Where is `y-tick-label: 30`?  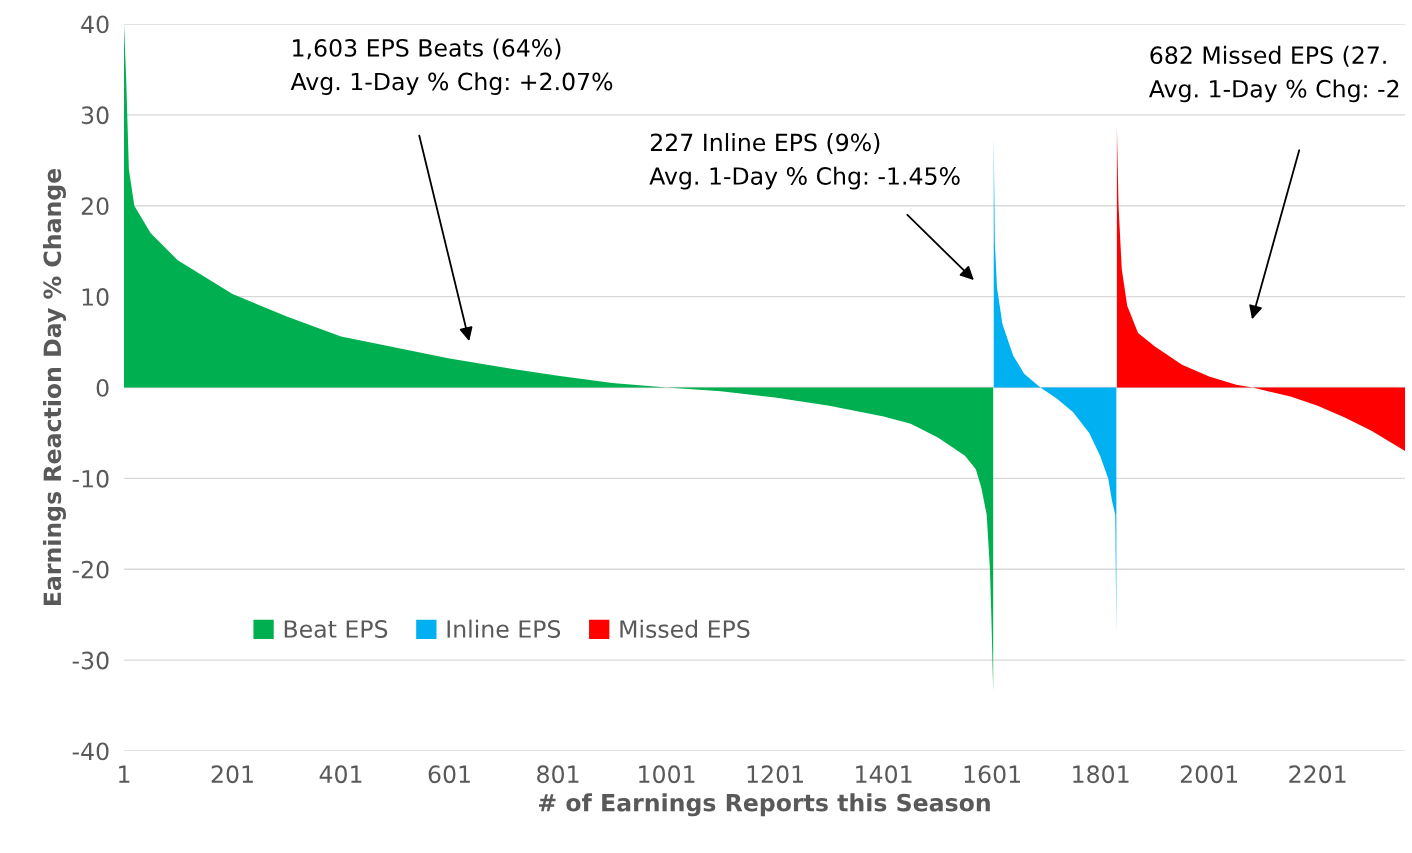 y-tick-label: 30 is located at coordinates (95, 115).